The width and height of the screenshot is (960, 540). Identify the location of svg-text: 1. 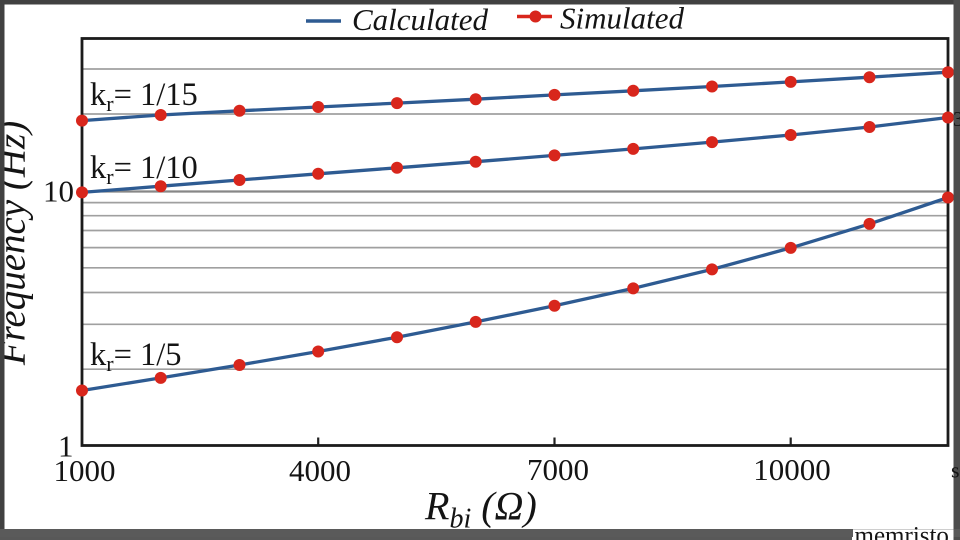
(66, 446).